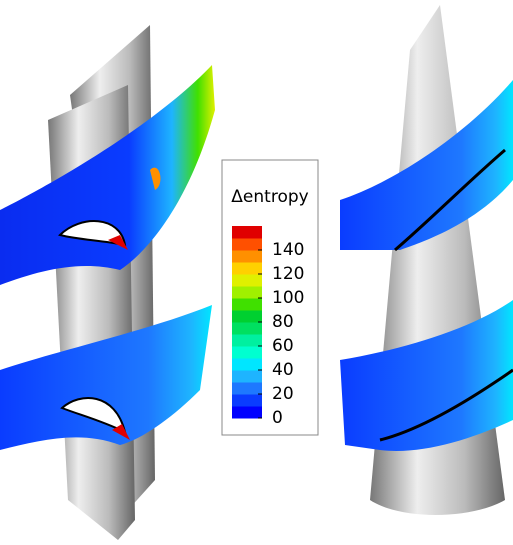 Image resolution: width=513 pixels, height=545 pixels. What do you see at coordinates (277, 418) in the screenshot?
I see `tick-label: 0` at bounding box center [277, 418].